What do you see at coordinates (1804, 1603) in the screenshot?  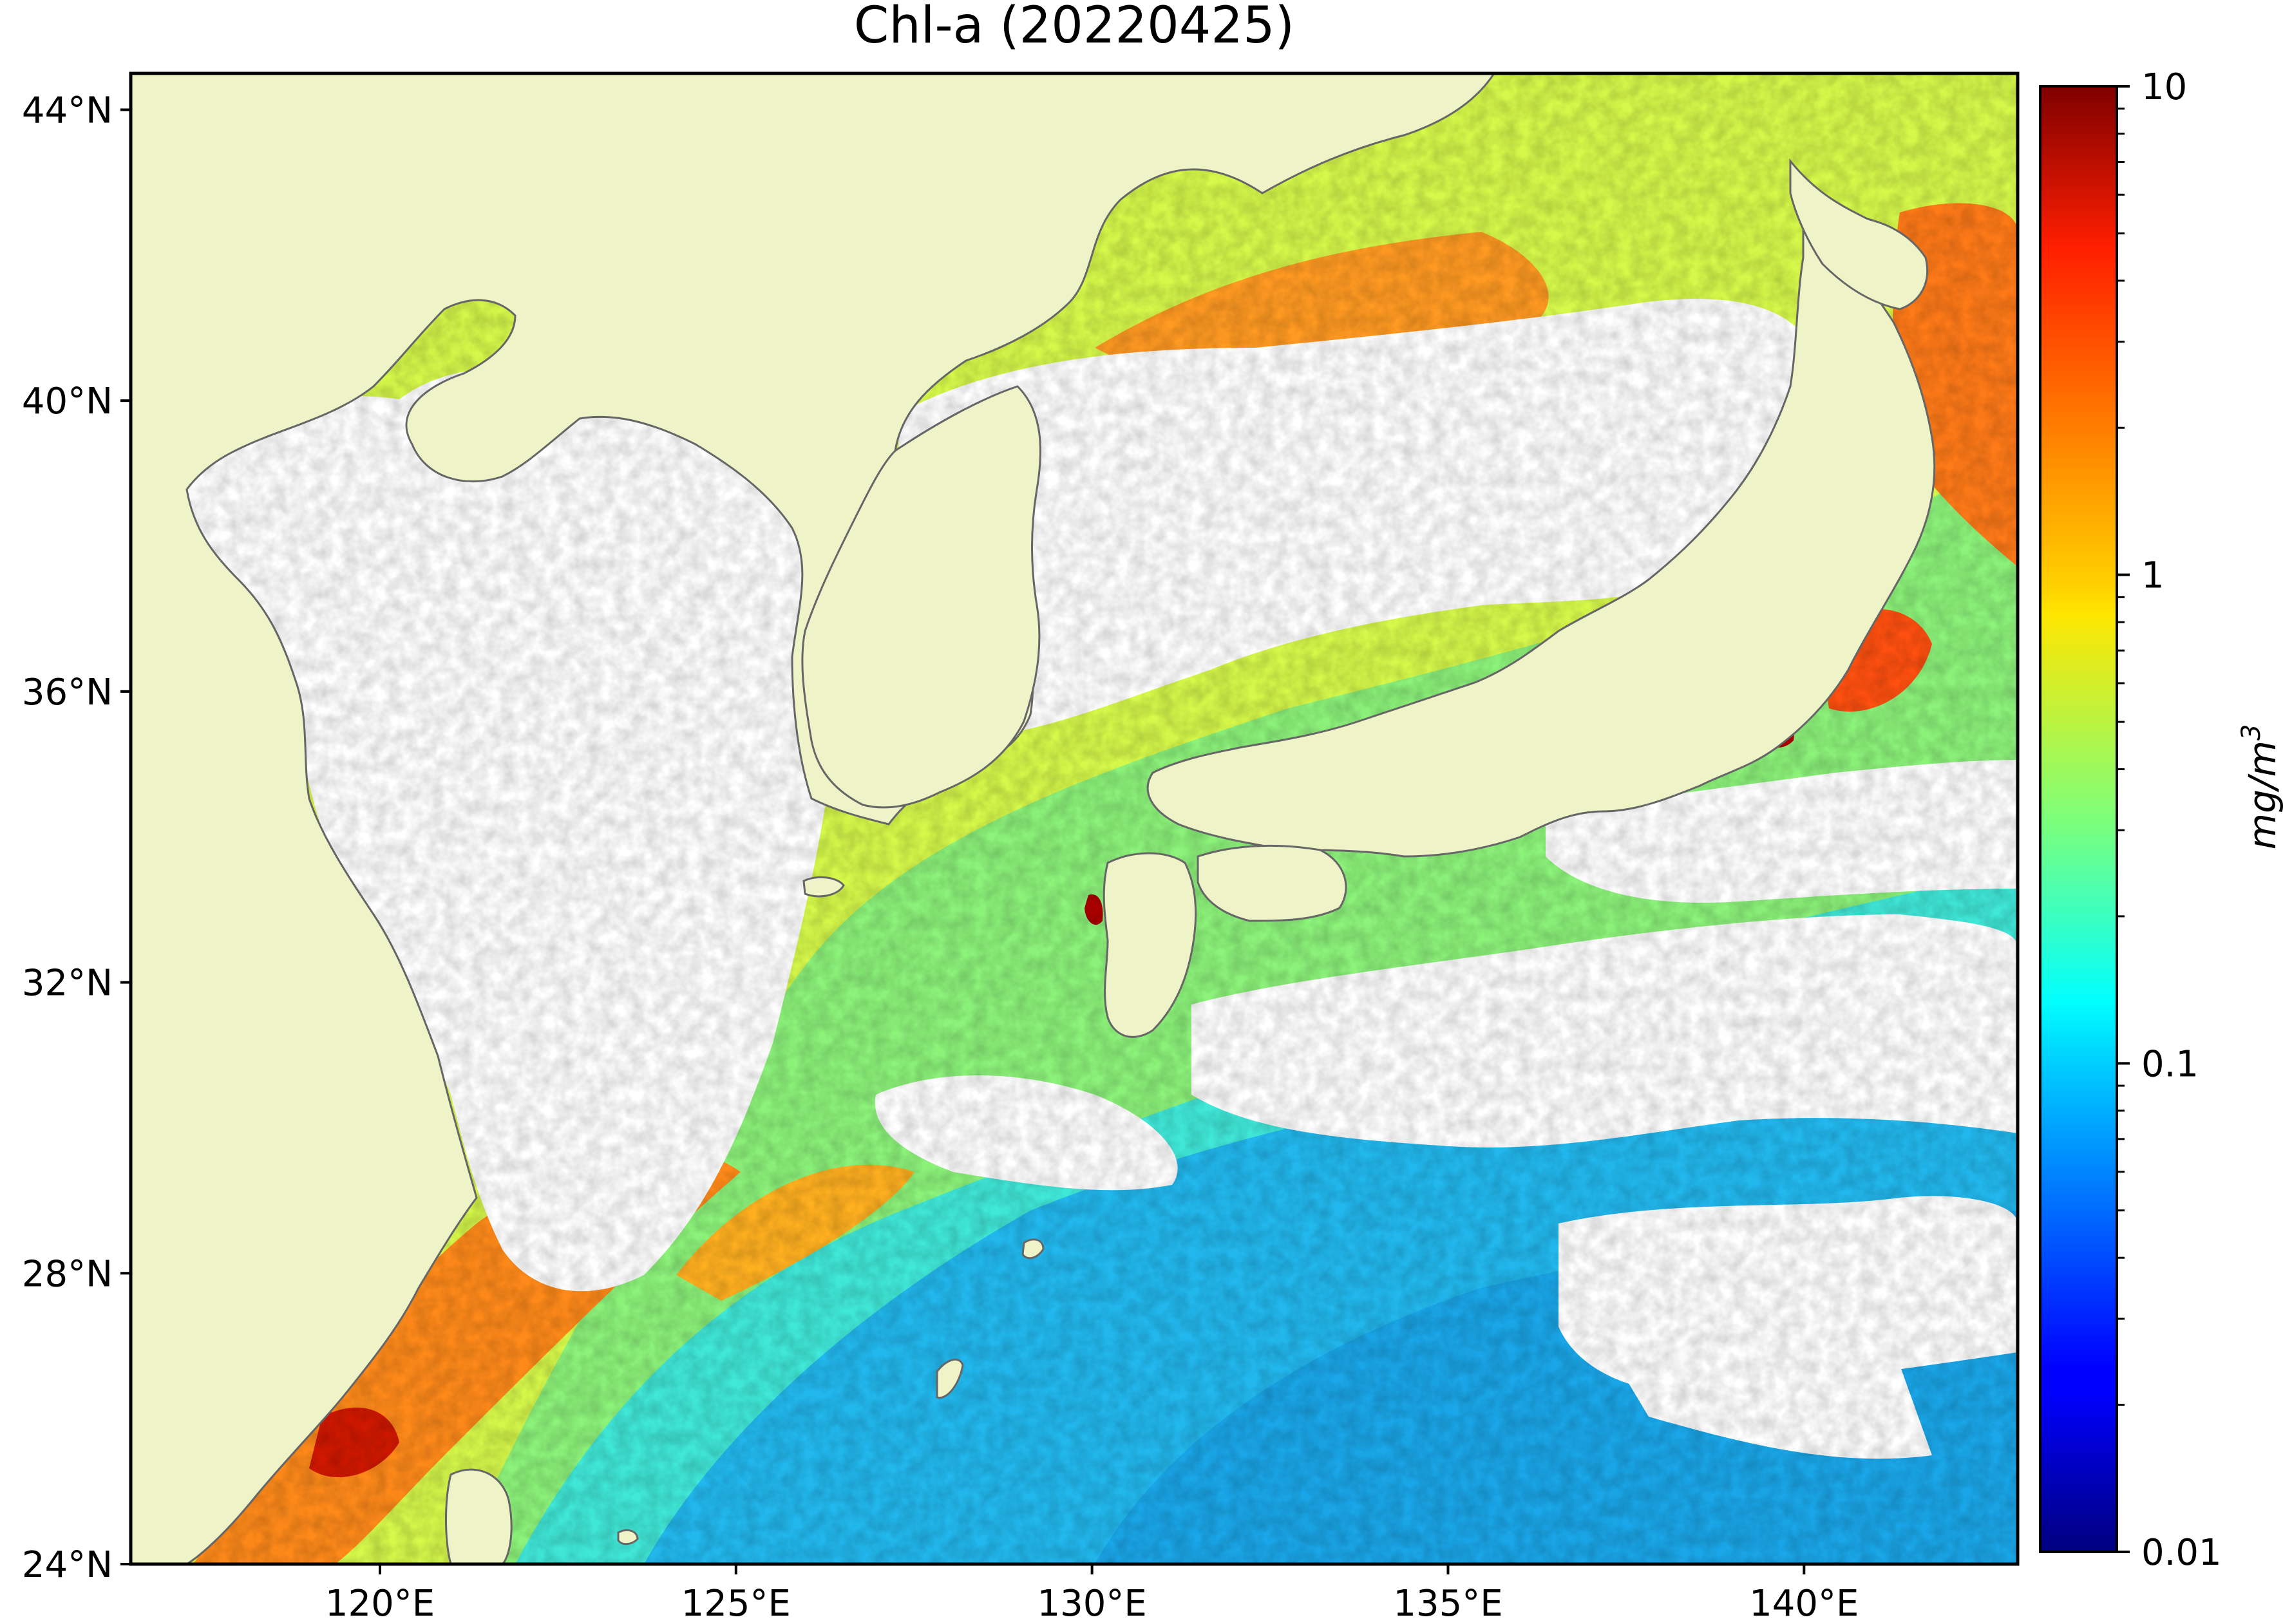 I see `lon-tick-label: 140°E` at bounding box center [1804, 1603].